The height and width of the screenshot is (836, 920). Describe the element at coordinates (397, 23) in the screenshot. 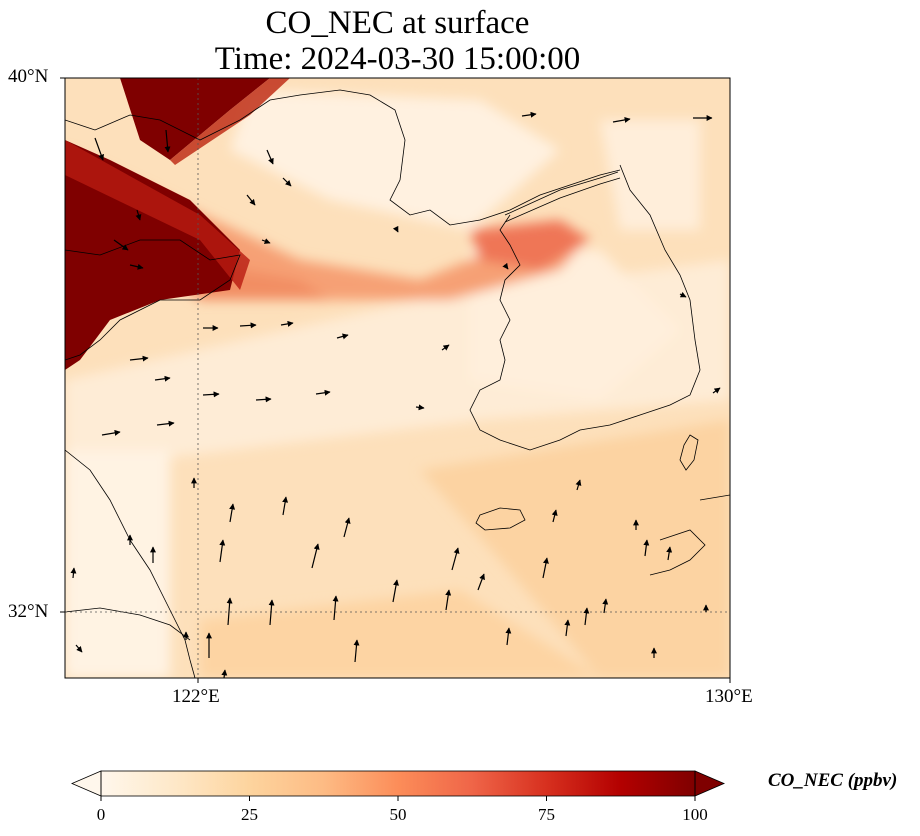

I see `map-title: CO_NEC at surface` at that location.